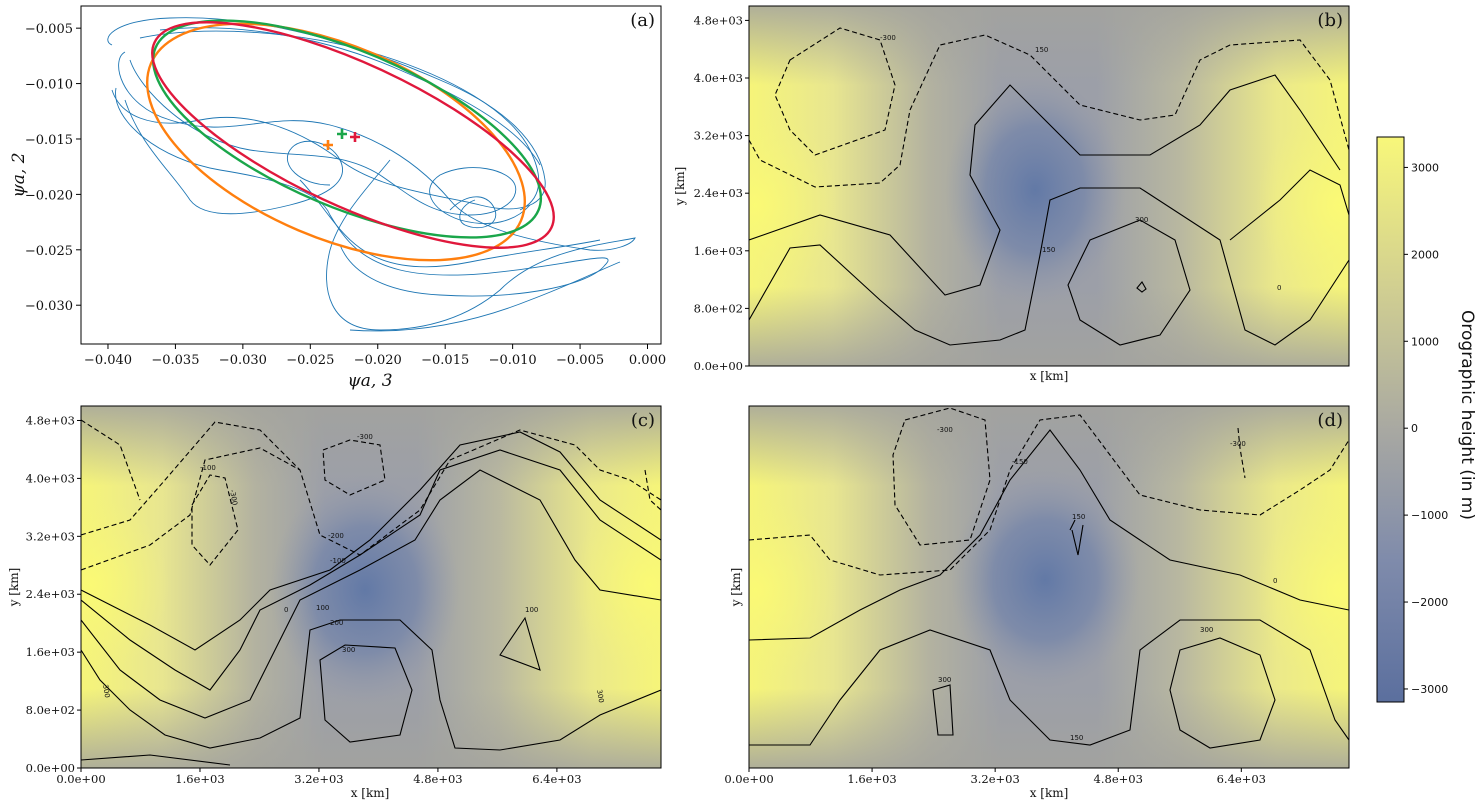  Describe the element at coordinates (513, 360) in the screenshot. I see `x-tick-label: −0.010` at that location.